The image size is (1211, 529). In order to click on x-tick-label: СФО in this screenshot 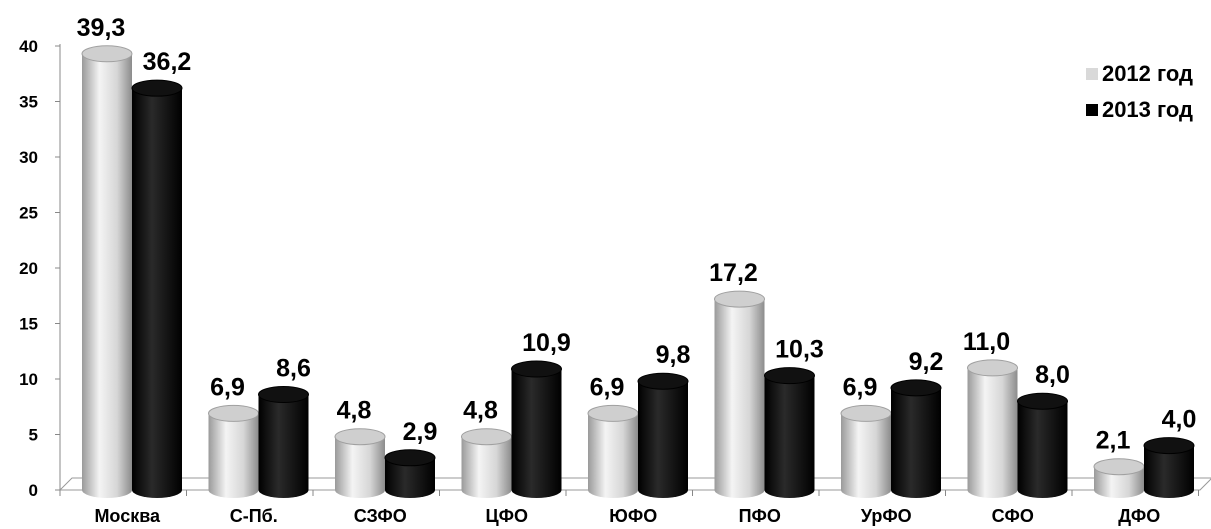, I will do `click(1013, 516)`.